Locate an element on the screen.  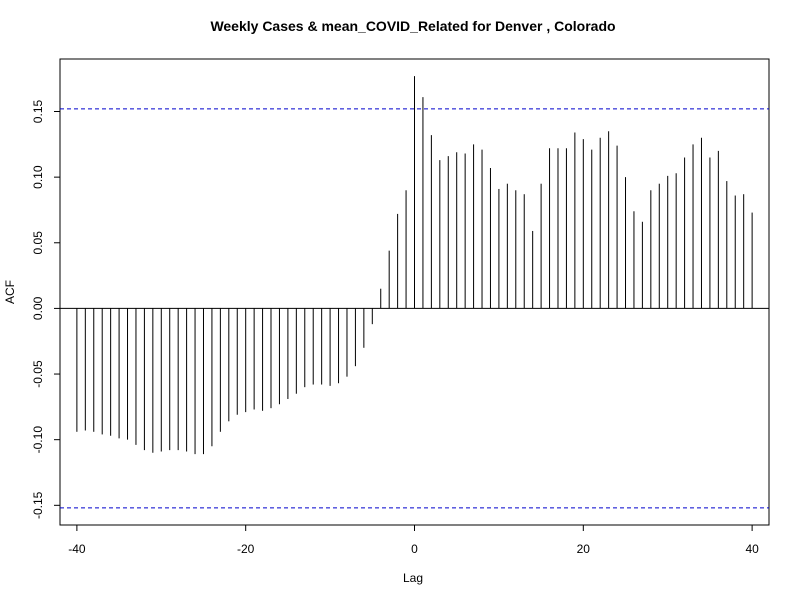
x-tick-label: 40 is located at coordinates (752, 549).